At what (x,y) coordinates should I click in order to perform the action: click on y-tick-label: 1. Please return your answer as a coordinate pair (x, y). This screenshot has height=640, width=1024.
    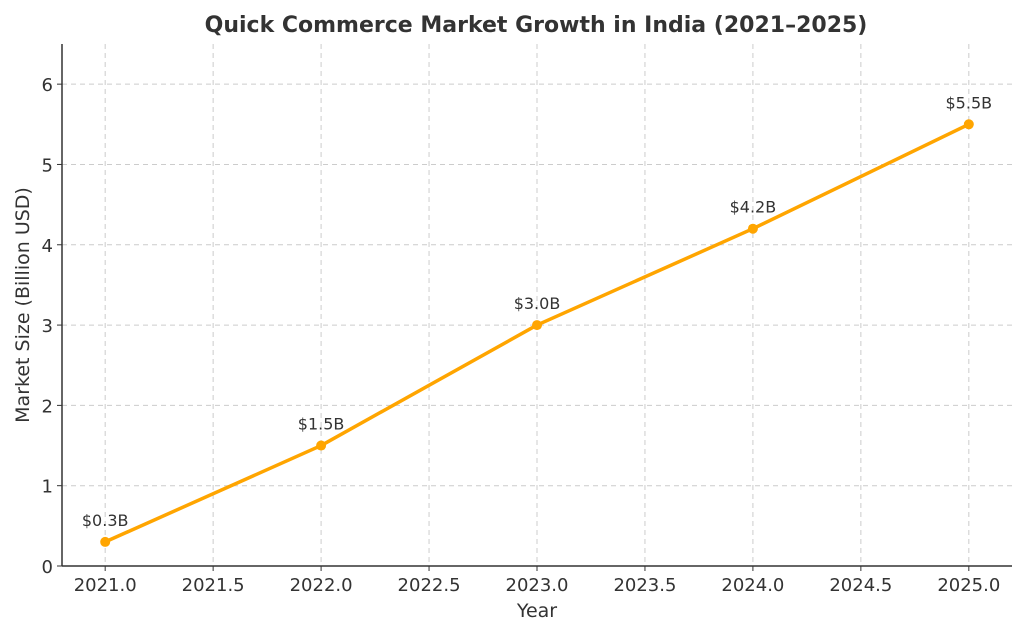
    Looking at the image, I should click on (47, 487).